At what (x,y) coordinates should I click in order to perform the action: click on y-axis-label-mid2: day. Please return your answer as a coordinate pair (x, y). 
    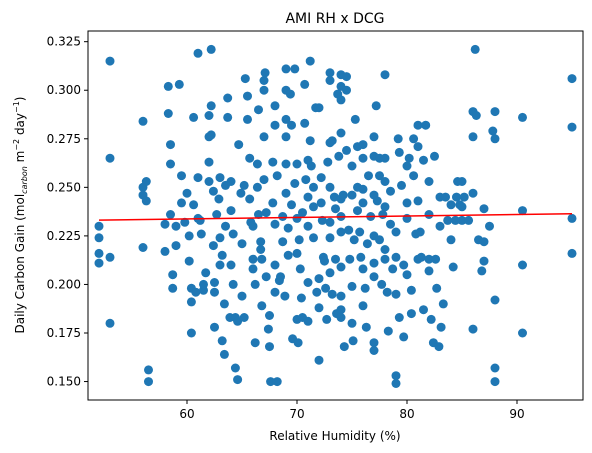
    Looking at the image, I should click on (20, 126).